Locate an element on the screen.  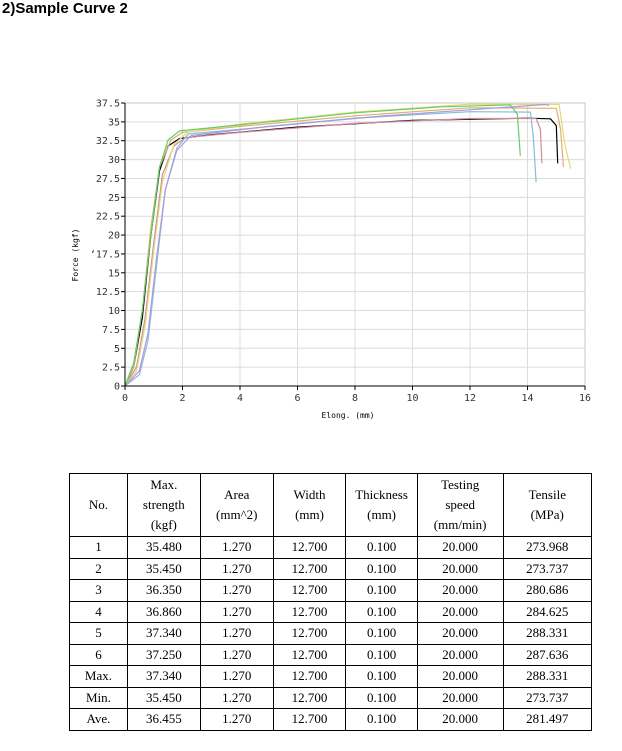
table-row: 3 36.350 1.270 12.700 0.100 20.000 280.686 is located at coordinates (331, 590).